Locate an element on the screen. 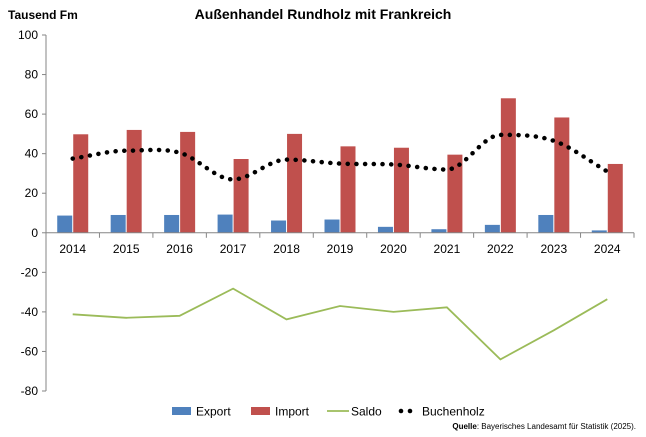 This screenshot has height=437, width=646. y-tick-label: -20 is located at coordinates (30, 272).